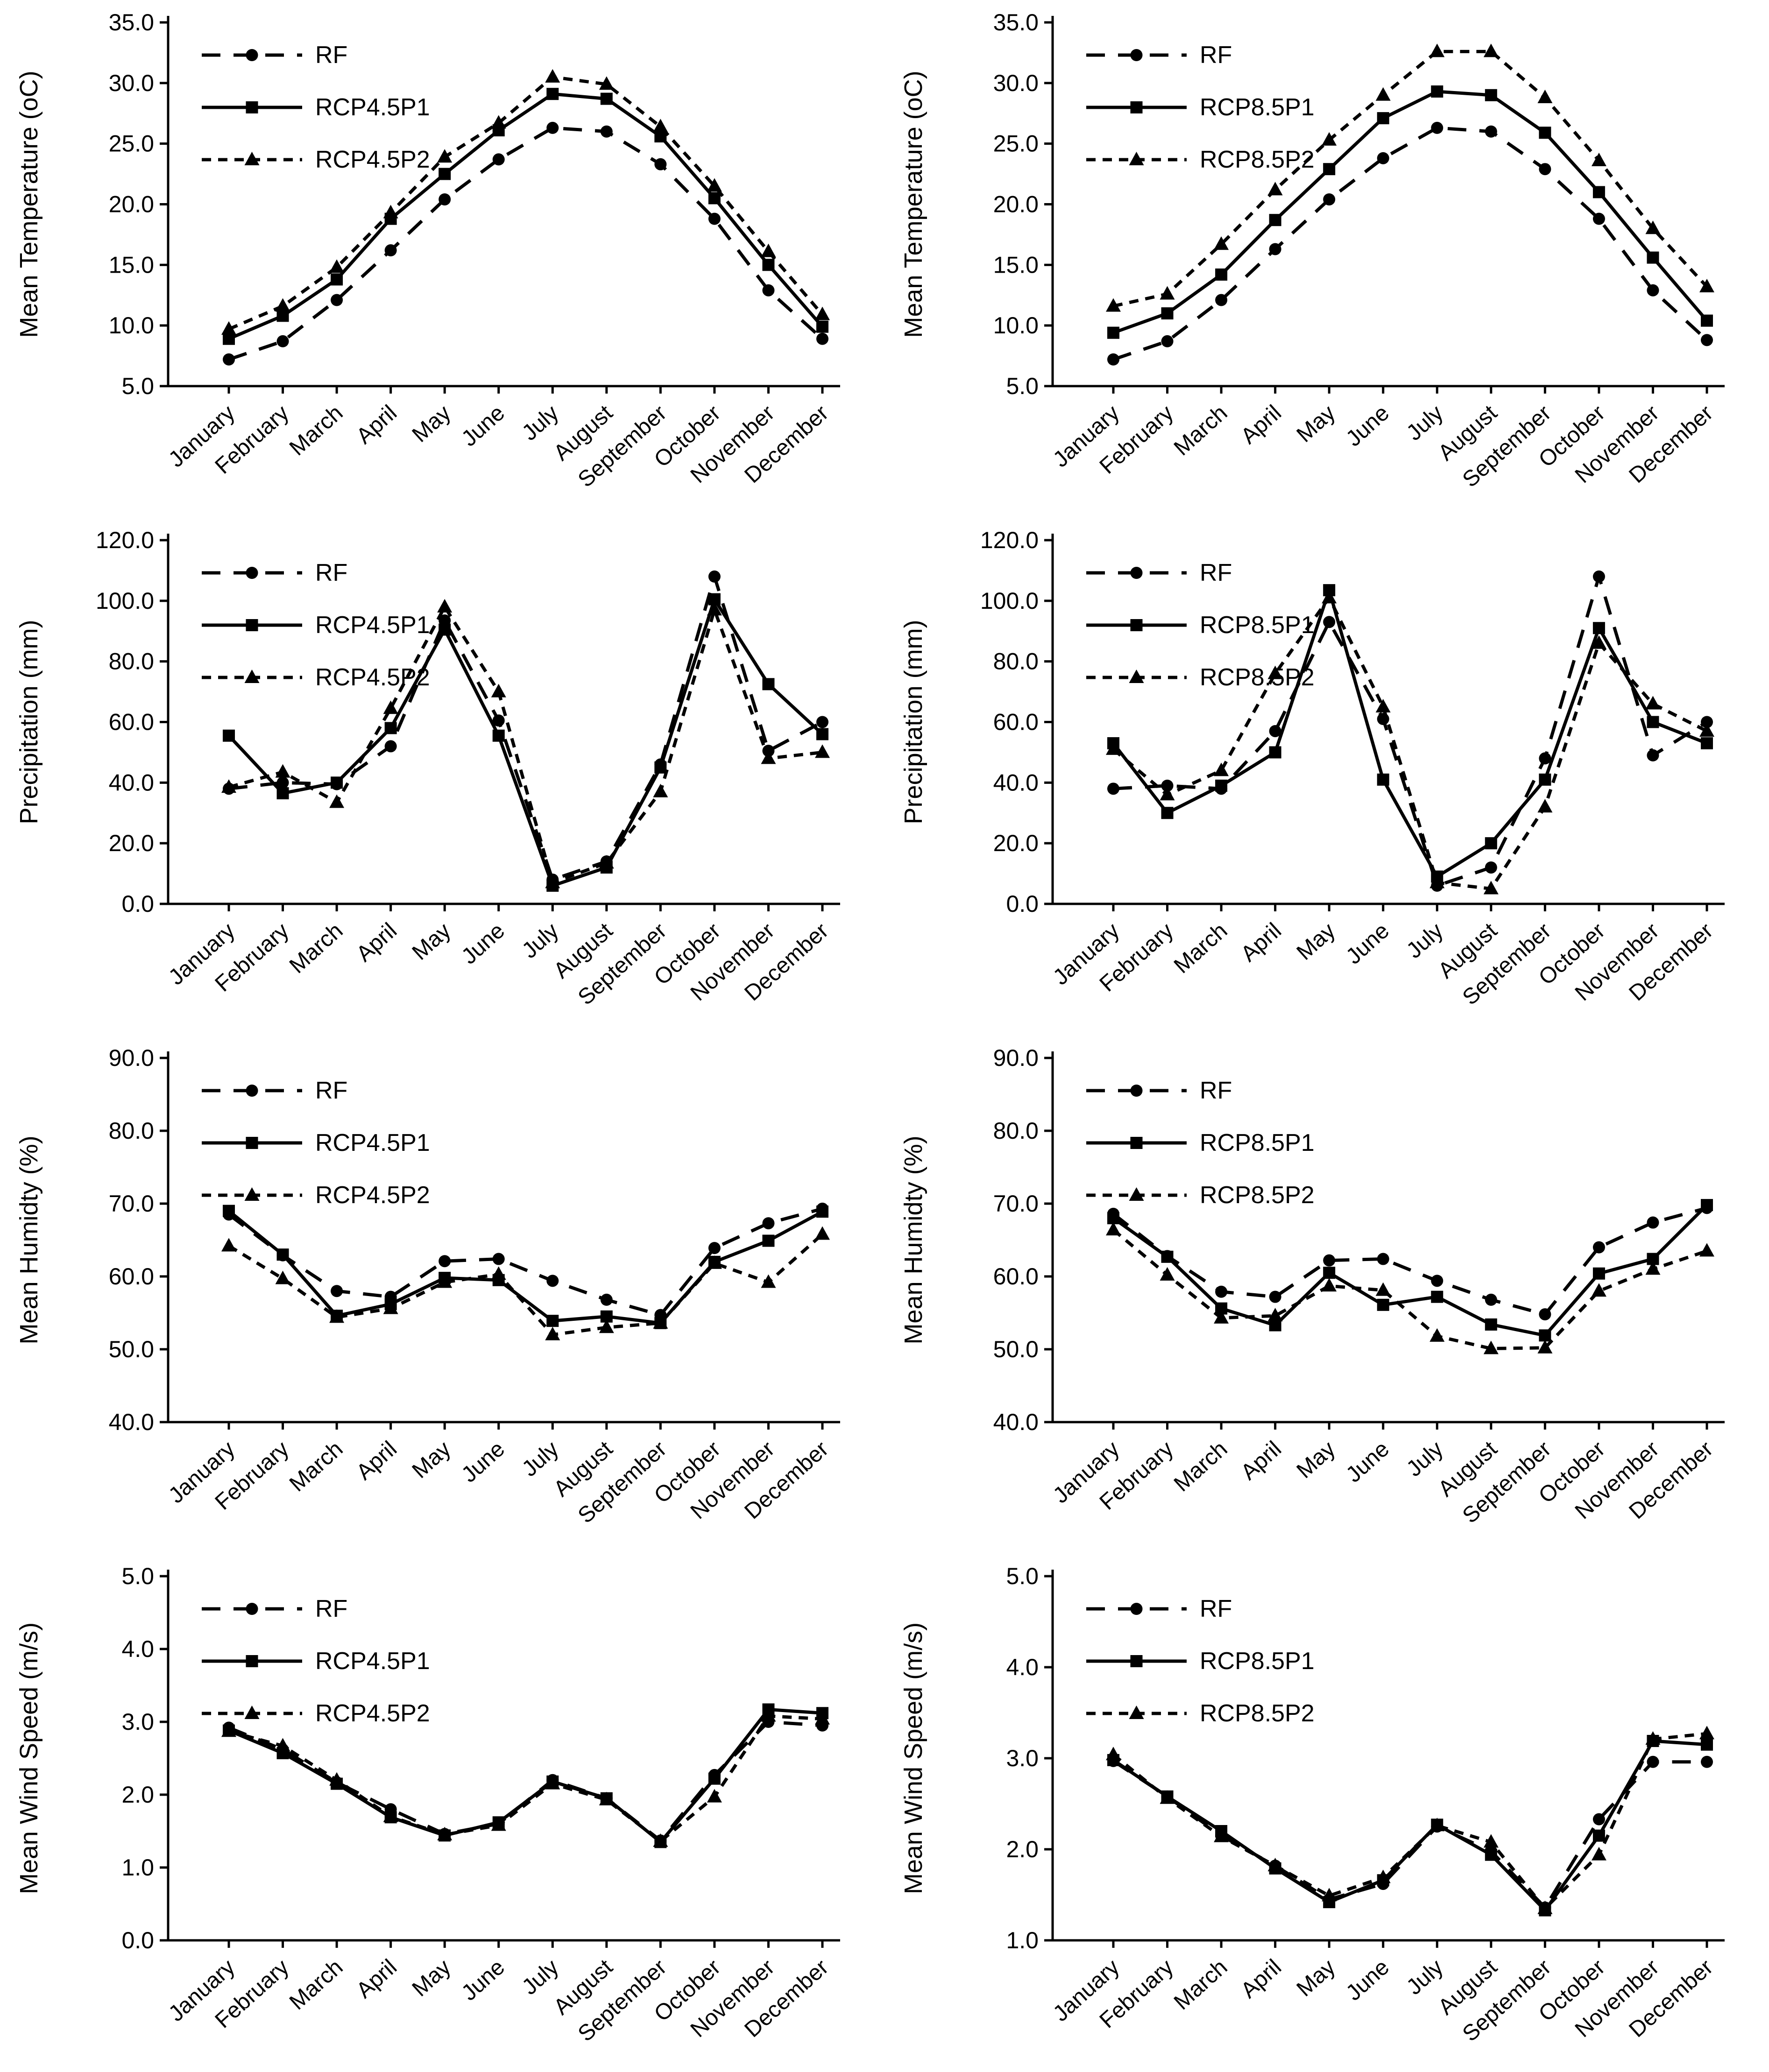  I want to click on x-tick-label: July, so click(1425, 423).